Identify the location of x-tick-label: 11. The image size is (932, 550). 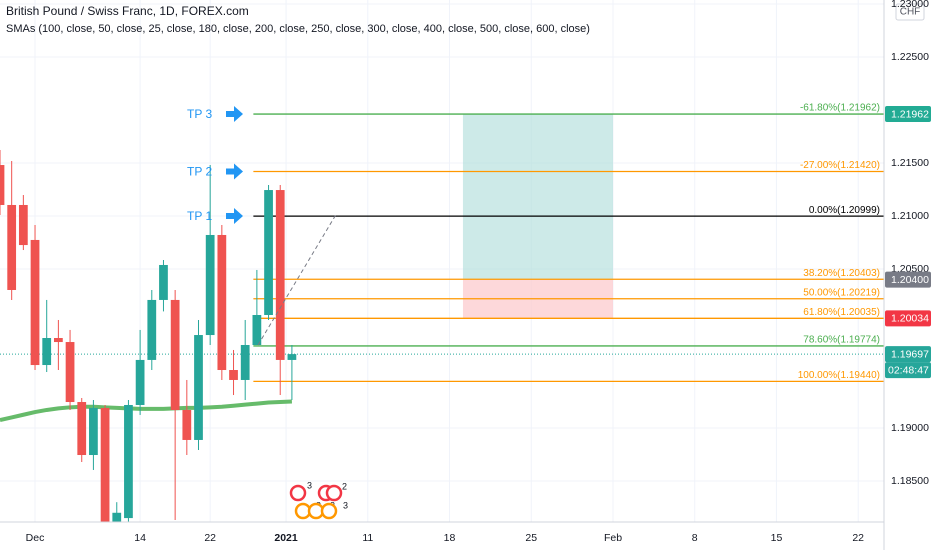
(367, 538).